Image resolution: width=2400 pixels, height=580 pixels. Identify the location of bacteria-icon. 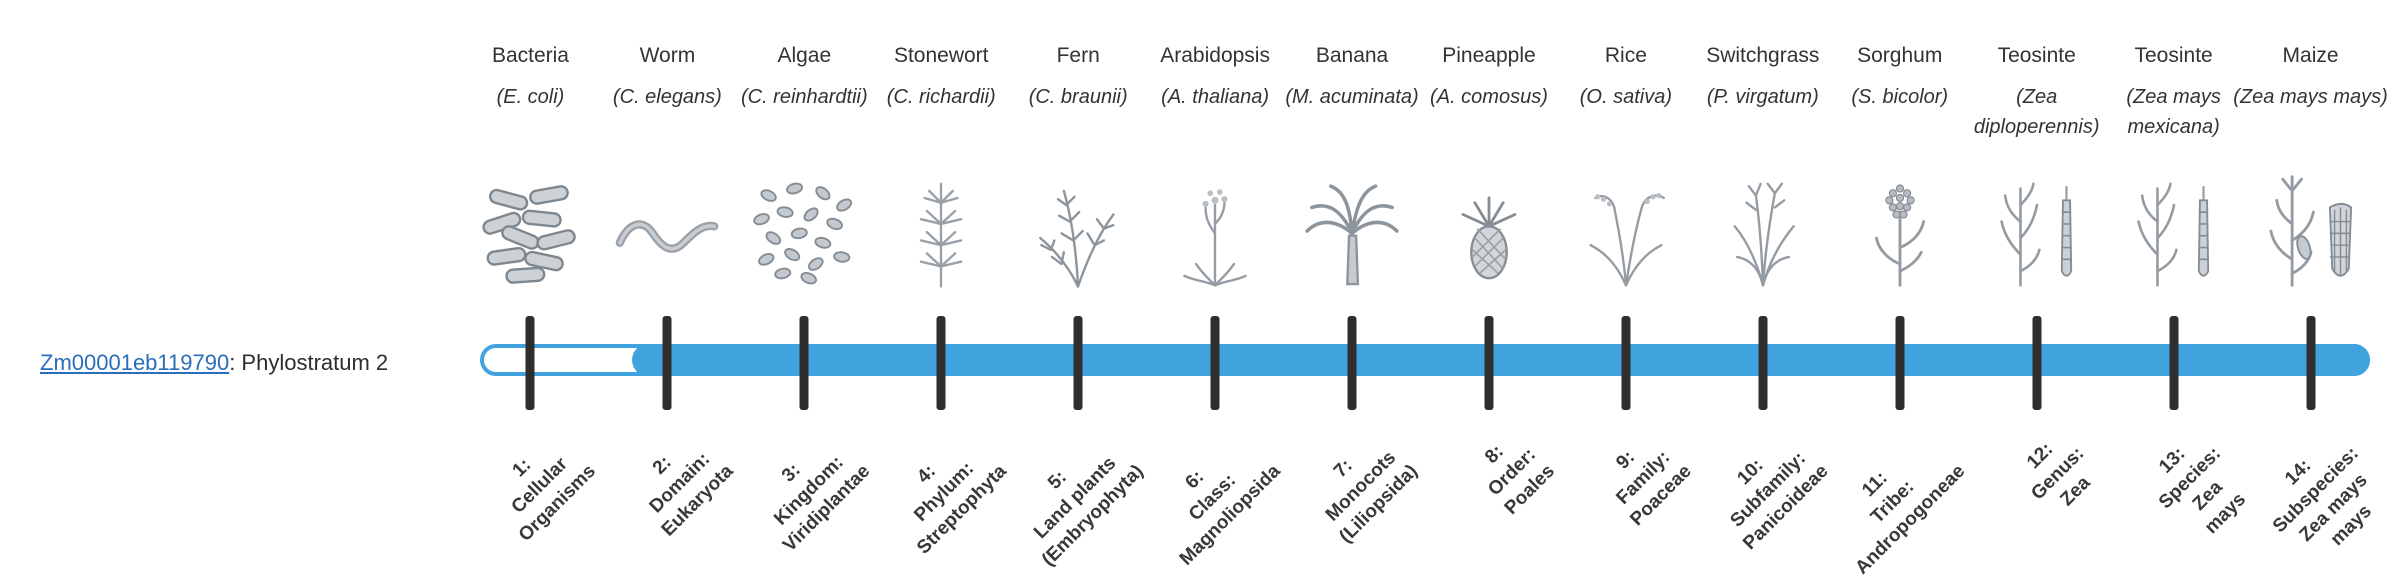
(530, 231).